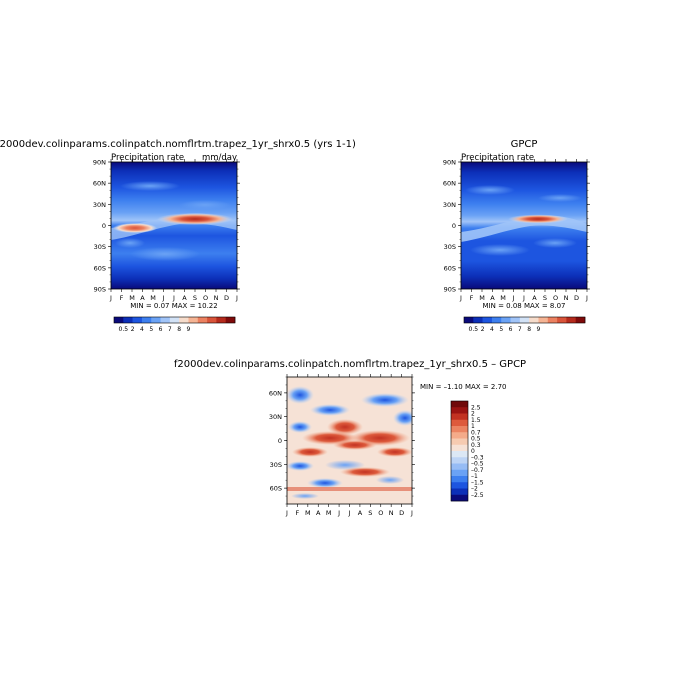 This screenshot has height=700, width=700. I want to click on colorbar-label: 4, so click(142, 329).